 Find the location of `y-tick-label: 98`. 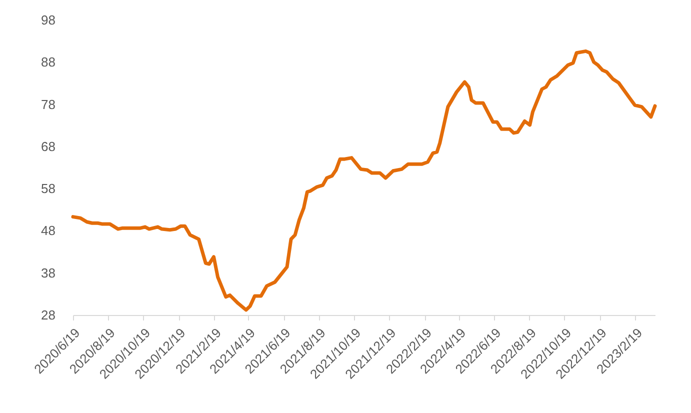

y-tick-label: 98 is located at coordinates (48, 20).